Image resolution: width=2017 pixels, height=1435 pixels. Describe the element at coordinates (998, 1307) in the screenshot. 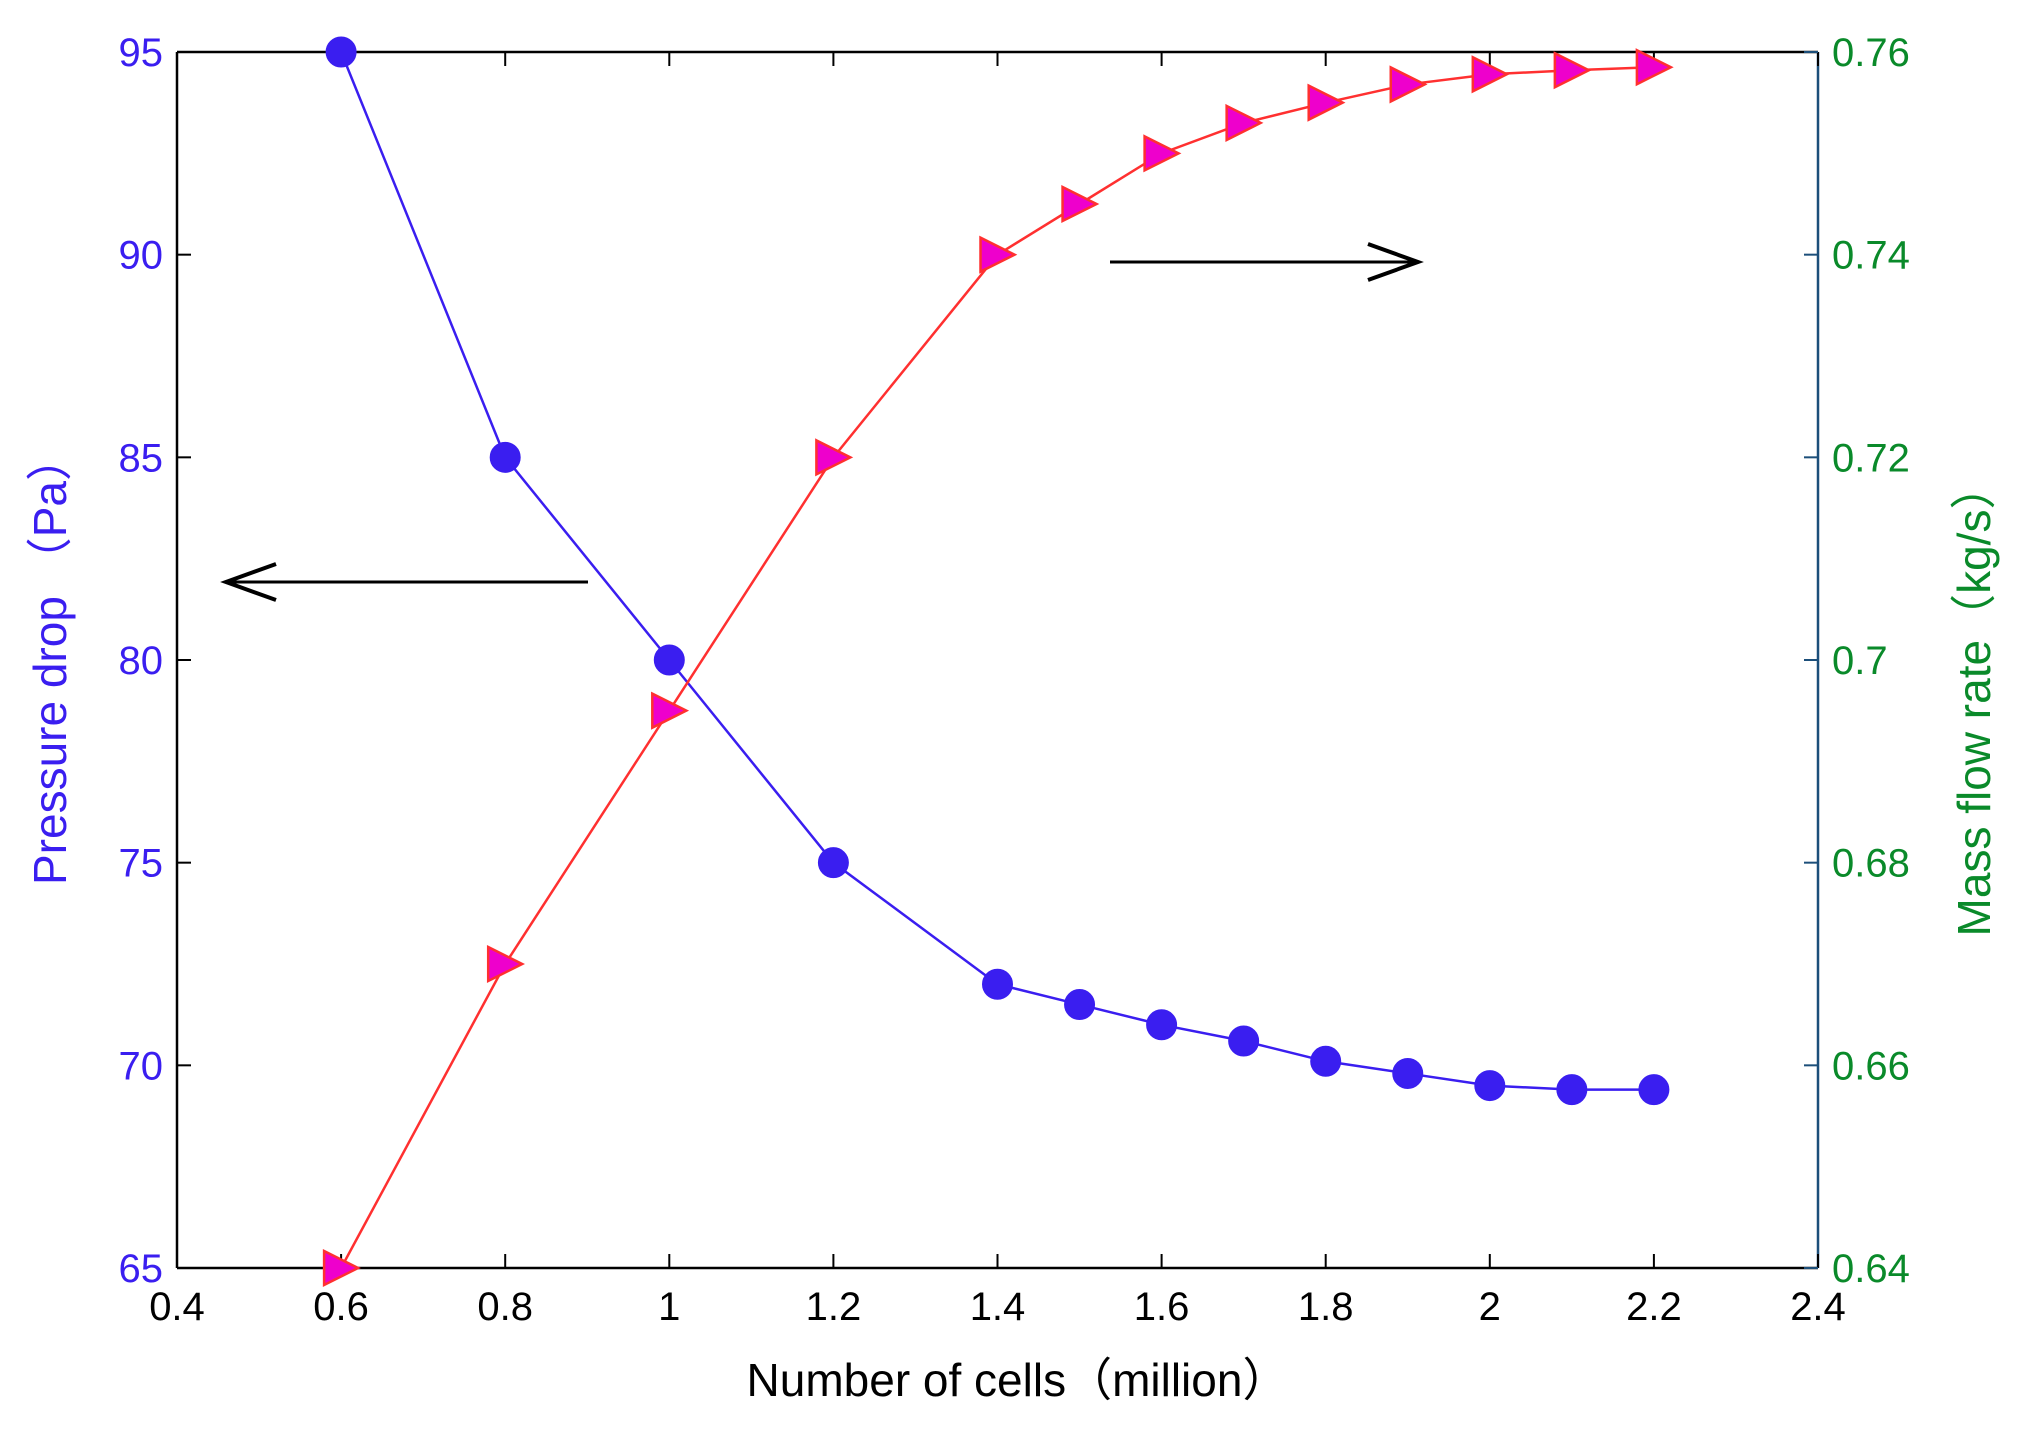

I see `x-tick-label: 1.4` at that location.